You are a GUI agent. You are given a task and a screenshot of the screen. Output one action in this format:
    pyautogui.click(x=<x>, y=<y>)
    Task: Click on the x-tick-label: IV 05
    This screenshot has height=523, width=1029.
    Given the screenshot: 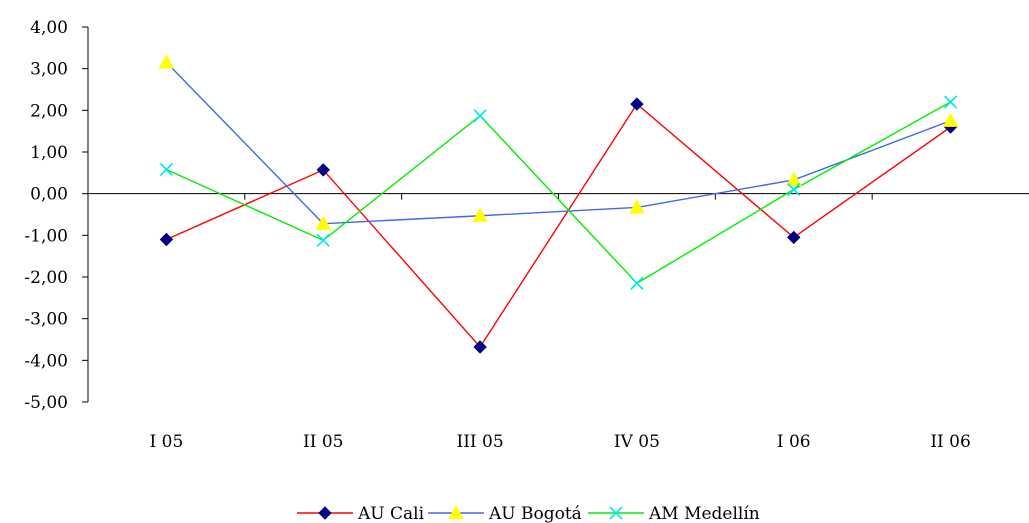 What is the action you would take?
    pyautogui.click(x=637, y=442)
    